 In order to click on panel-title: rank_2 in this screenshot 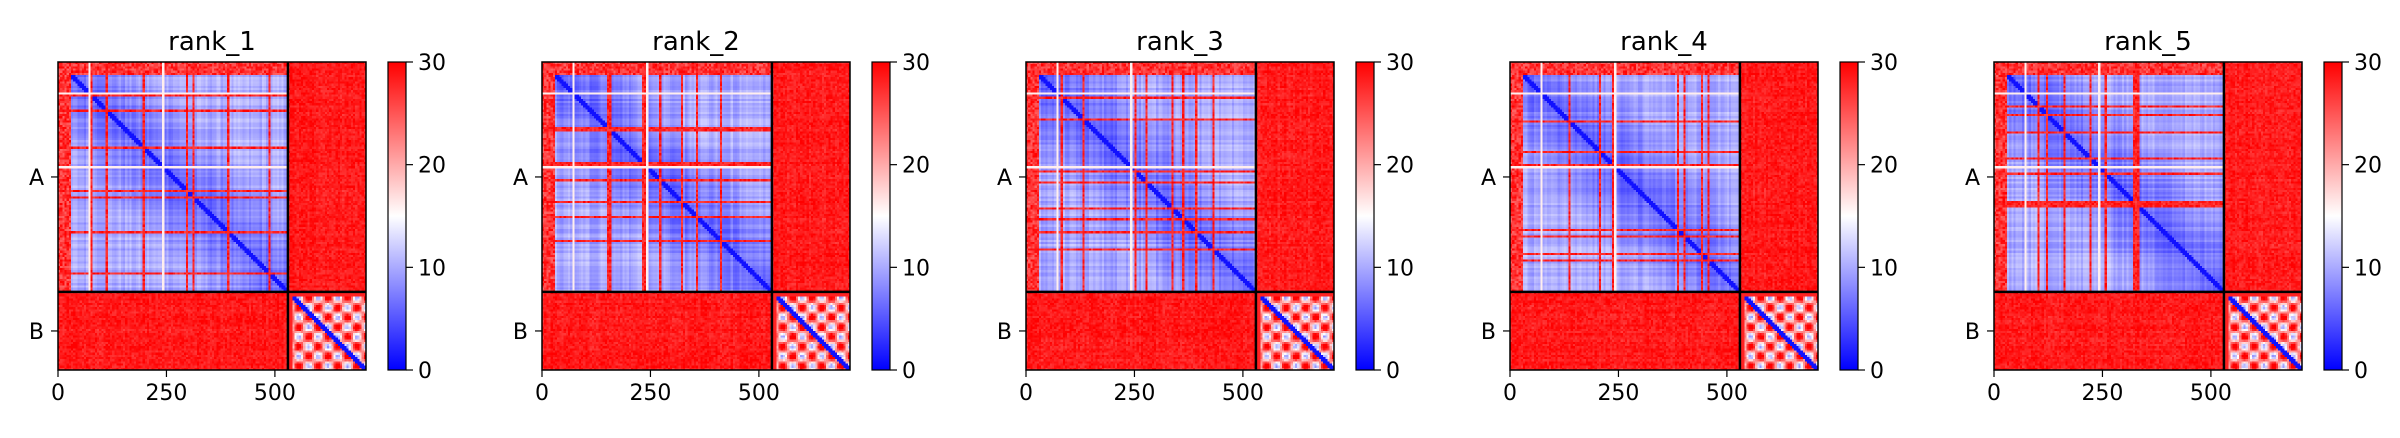, I will do `click(696, 42)`.